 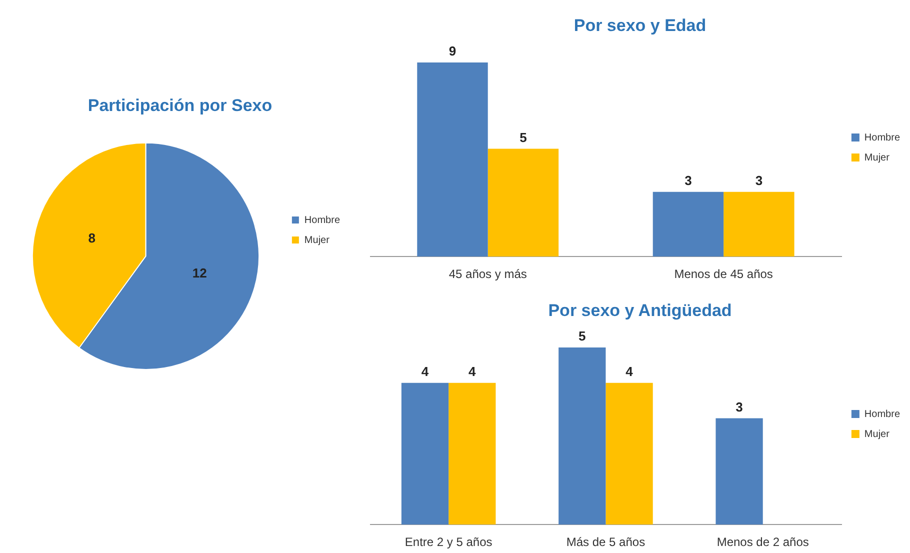 I want to click on chart-title: Participación por Sexo, so click(x=180, y=105).